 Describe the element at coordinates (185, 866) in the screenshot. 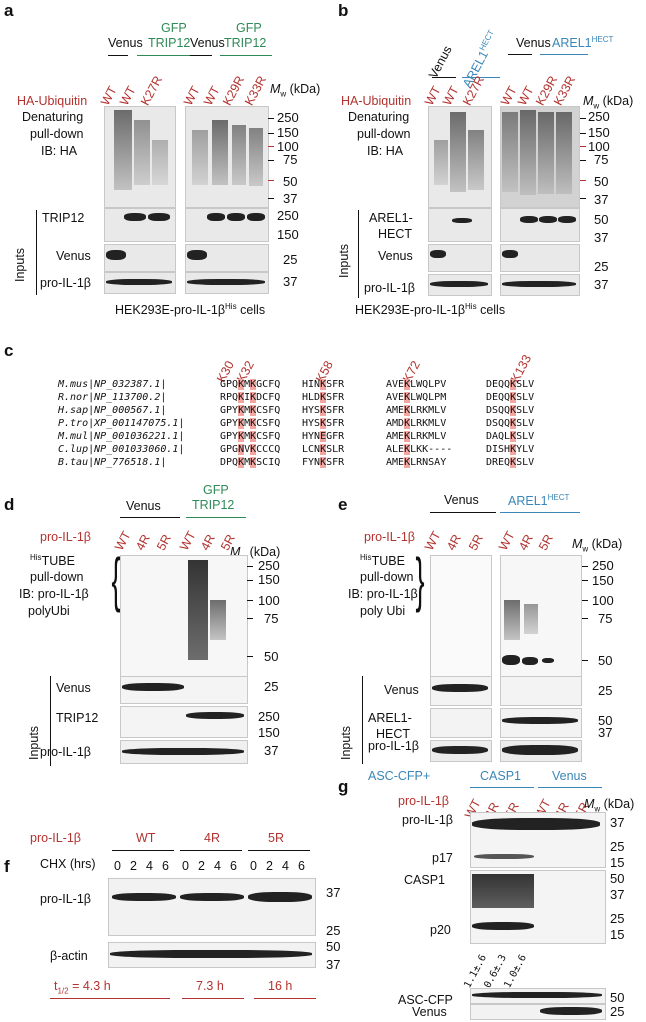

I see `chx-time-label: 0` at that location.